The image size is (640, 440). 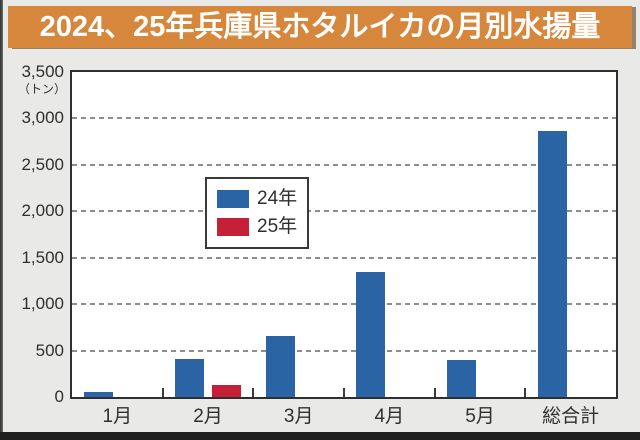 What do you see at coordinates (552, 263) in the screenshot?
I see `bar-24年-総合計` at bounding box center [552, 263].